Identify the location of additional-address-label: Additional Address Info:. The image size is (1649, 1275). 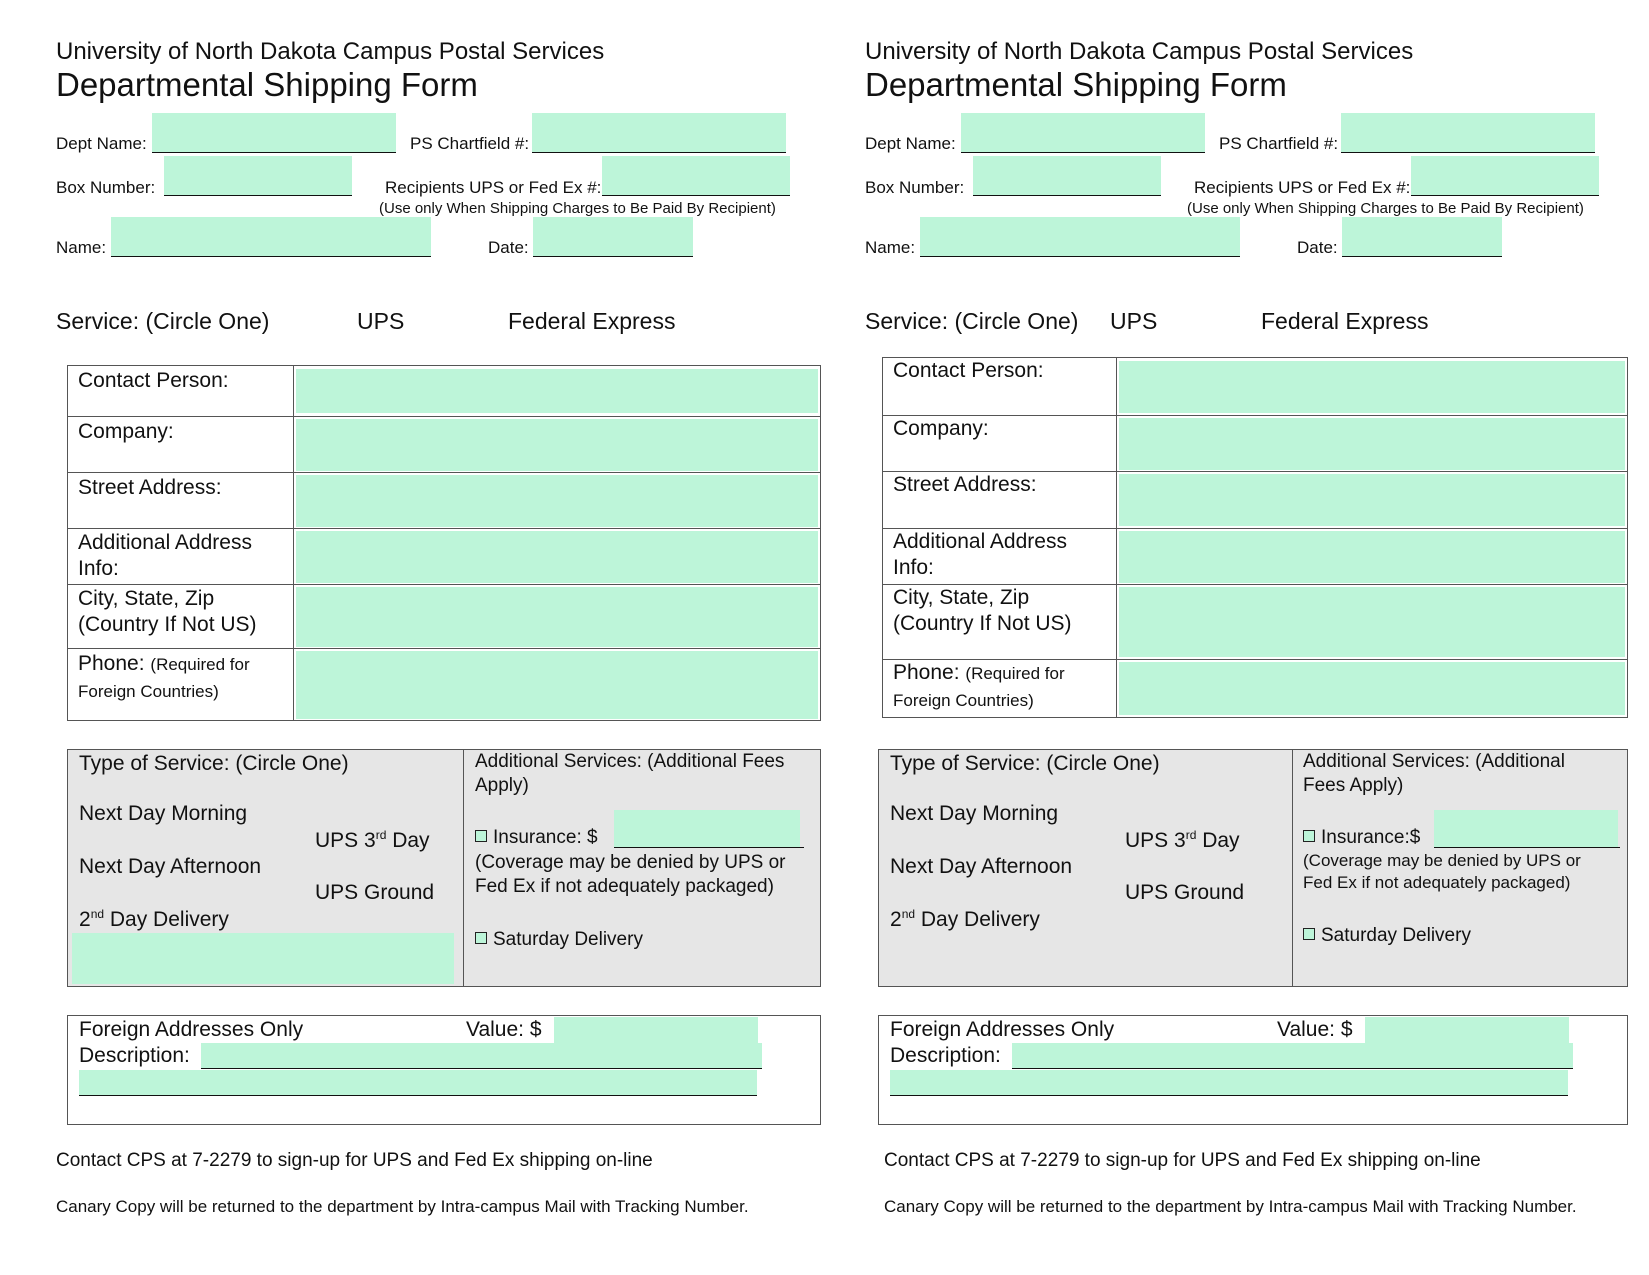
(165, 555).